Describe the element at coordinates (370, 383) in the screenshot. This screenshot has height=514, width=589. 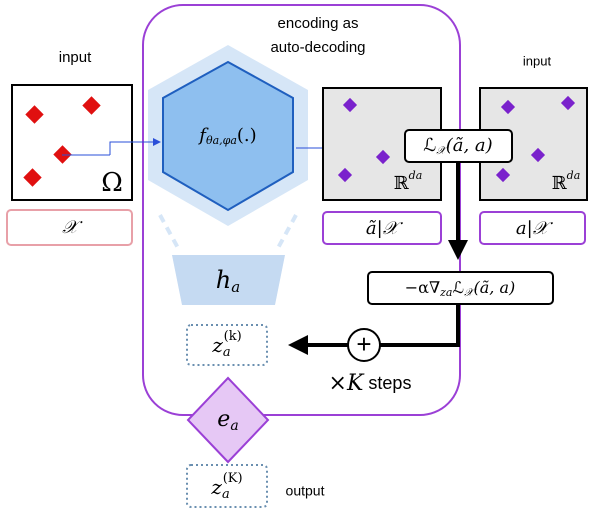
I see `steps-label: ×K steps` at that location.